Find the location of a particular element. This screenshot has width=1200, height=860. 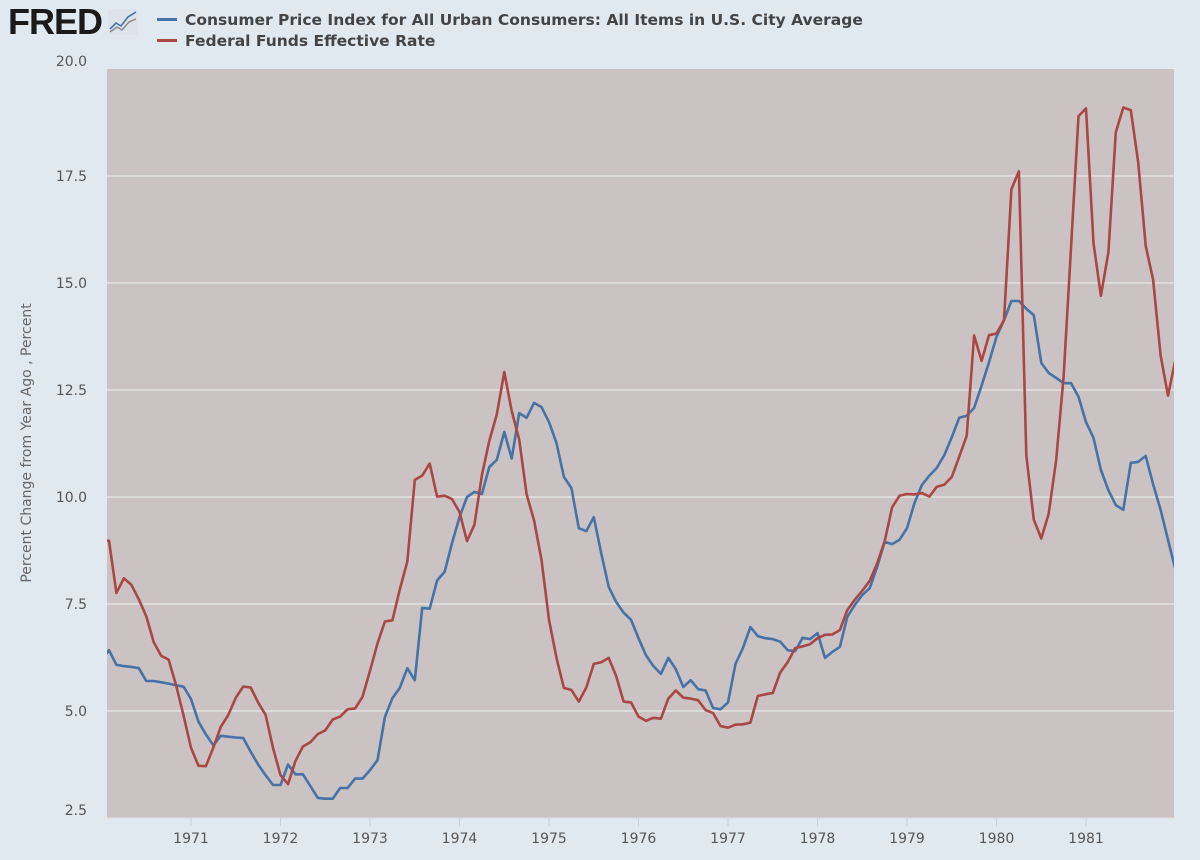

y-tick-label: 10.0 is located at coordinates (71, 498).